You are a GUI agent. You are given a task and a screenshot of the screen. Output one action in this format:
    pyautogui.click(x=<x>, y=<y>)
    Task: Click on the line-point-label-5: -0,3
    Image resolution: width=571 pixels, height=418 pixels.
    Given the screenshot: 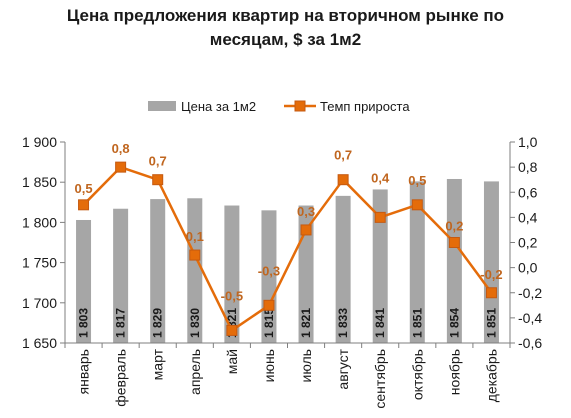 What is the action you would take?
    pyautogui.click(x=269, y=270)
    